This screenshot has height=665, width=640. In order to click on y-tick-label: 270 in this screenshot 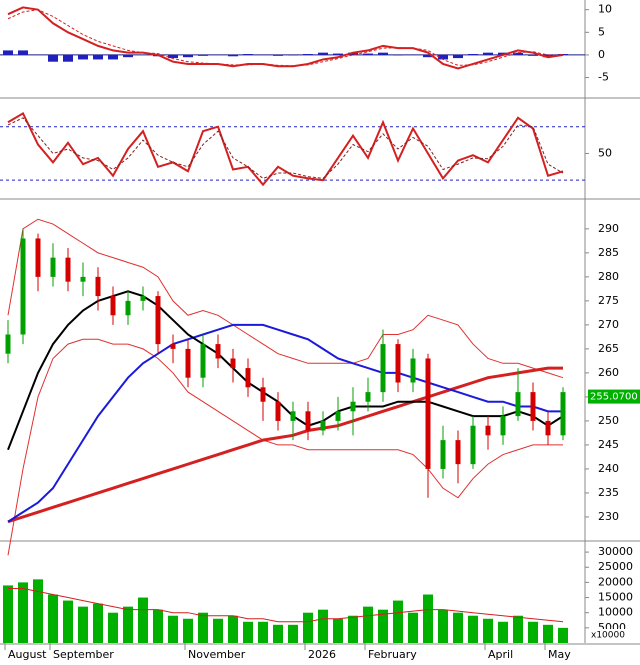, I will do `click(608, 324)`.